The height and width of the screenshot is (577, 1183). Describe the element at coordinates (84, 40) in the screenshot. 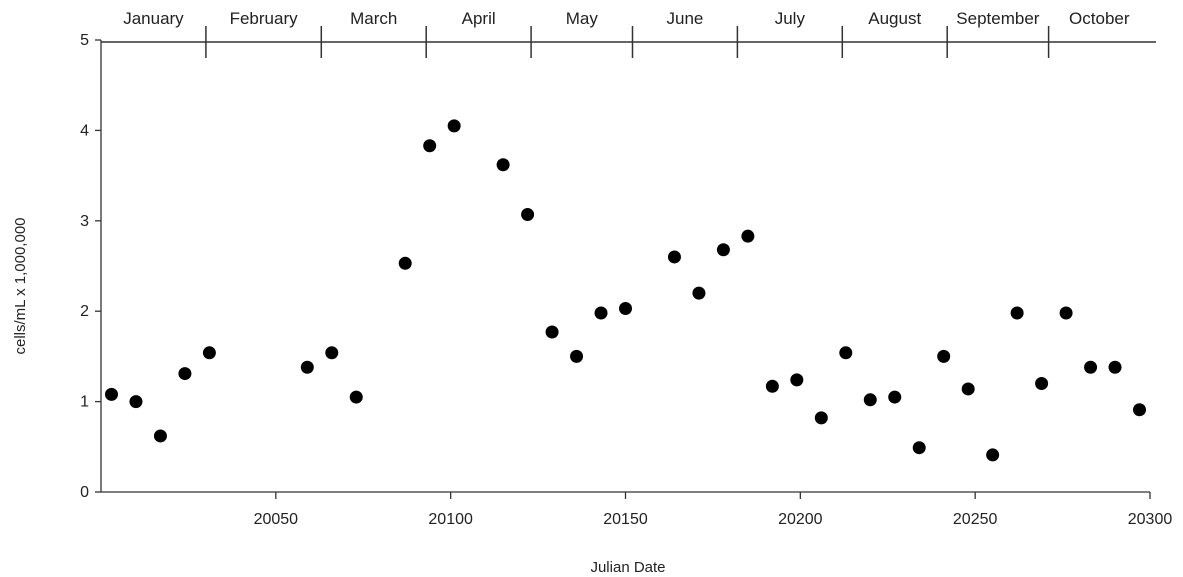

I see `y-tick-label: 5` at that location.